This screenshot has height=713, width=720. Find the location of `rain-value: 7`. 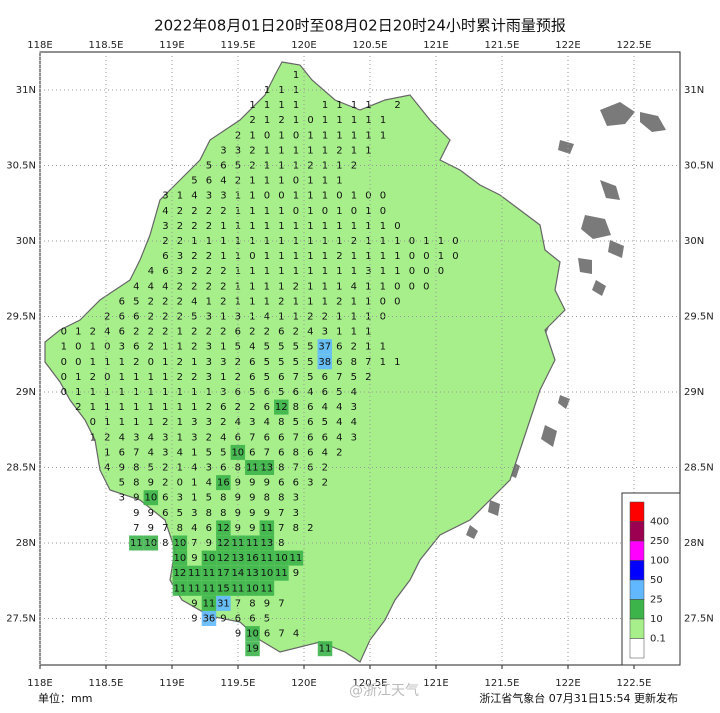

rain-value: 7 is located at coordinates (136, 452).